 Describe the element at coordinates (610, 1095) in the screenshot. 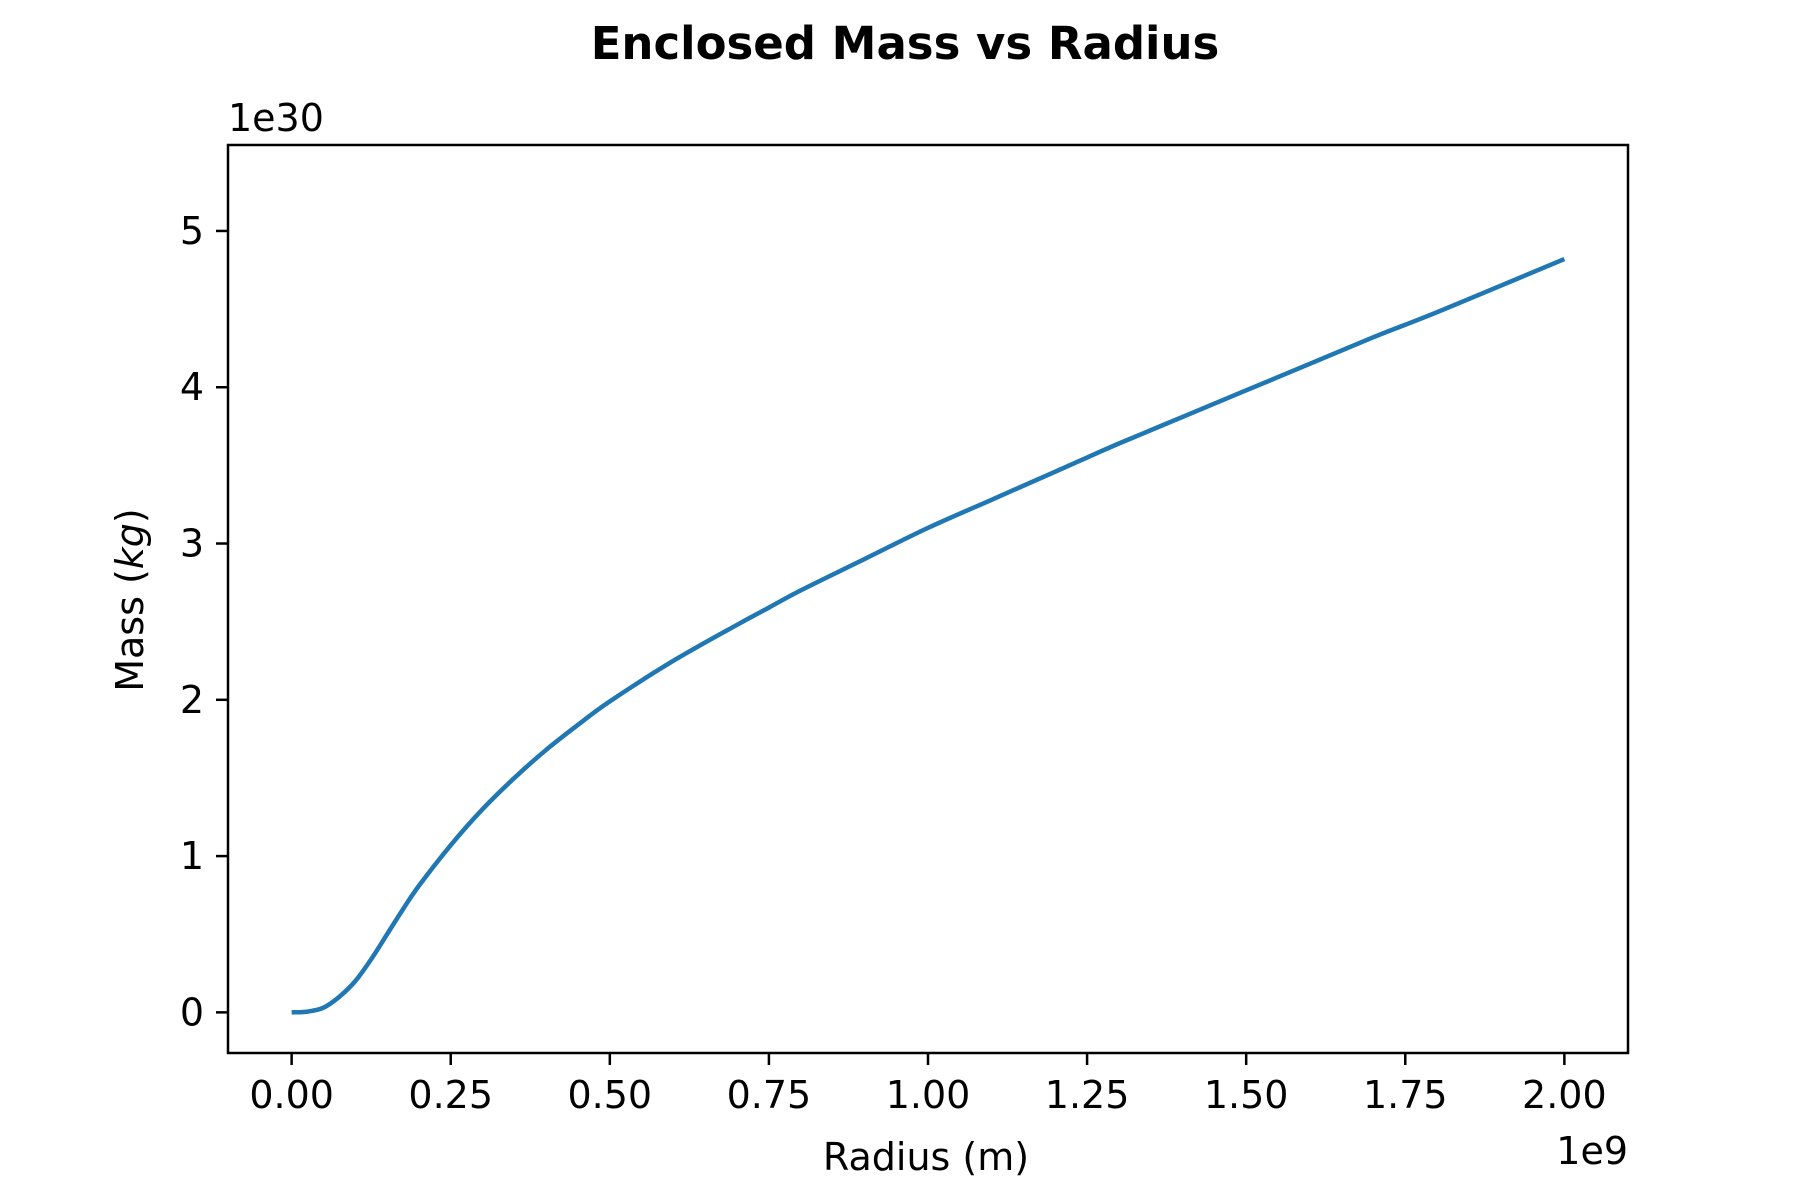

I see `x-tick-label: 0.50` at that location.